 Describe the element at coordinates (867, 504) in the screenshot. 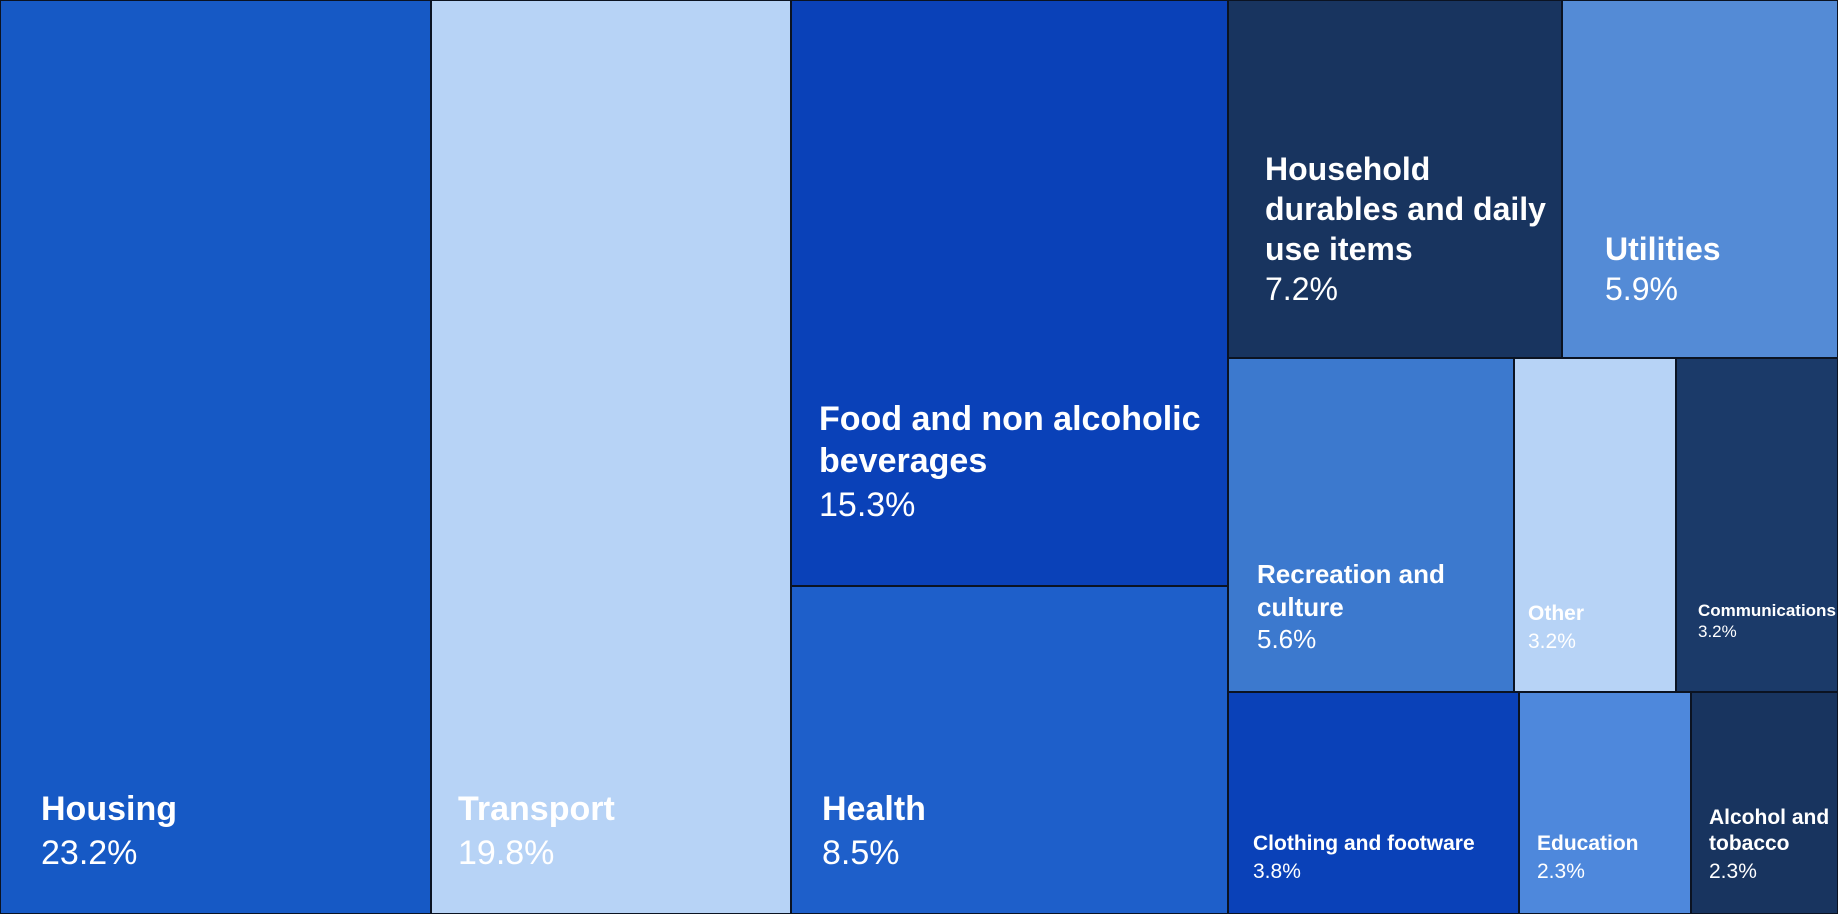

I see `tile-value: 15.3%` at that location.